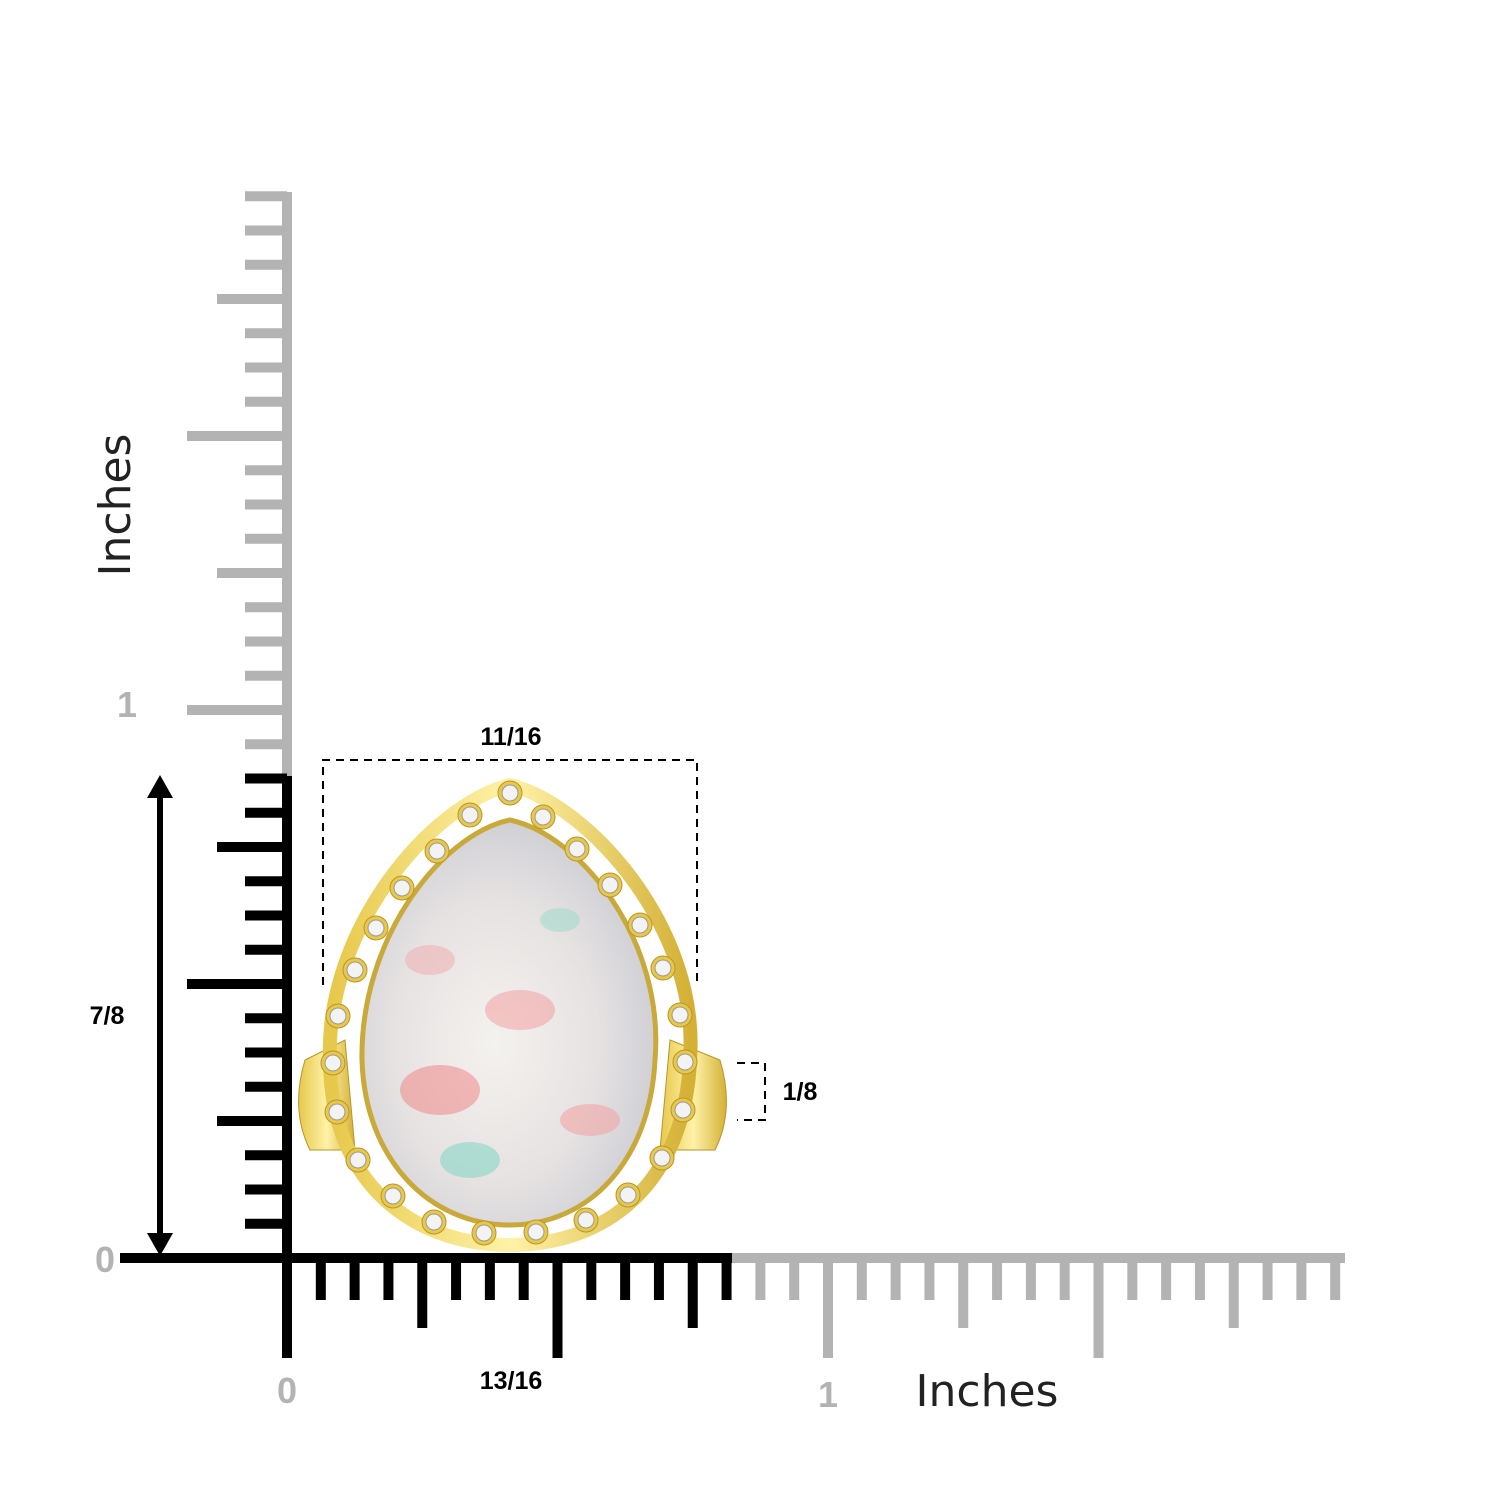 The height and width of the screenshot is (1500, 1500). I want to click on v-ruler-label: 0, so click(105, 1259).